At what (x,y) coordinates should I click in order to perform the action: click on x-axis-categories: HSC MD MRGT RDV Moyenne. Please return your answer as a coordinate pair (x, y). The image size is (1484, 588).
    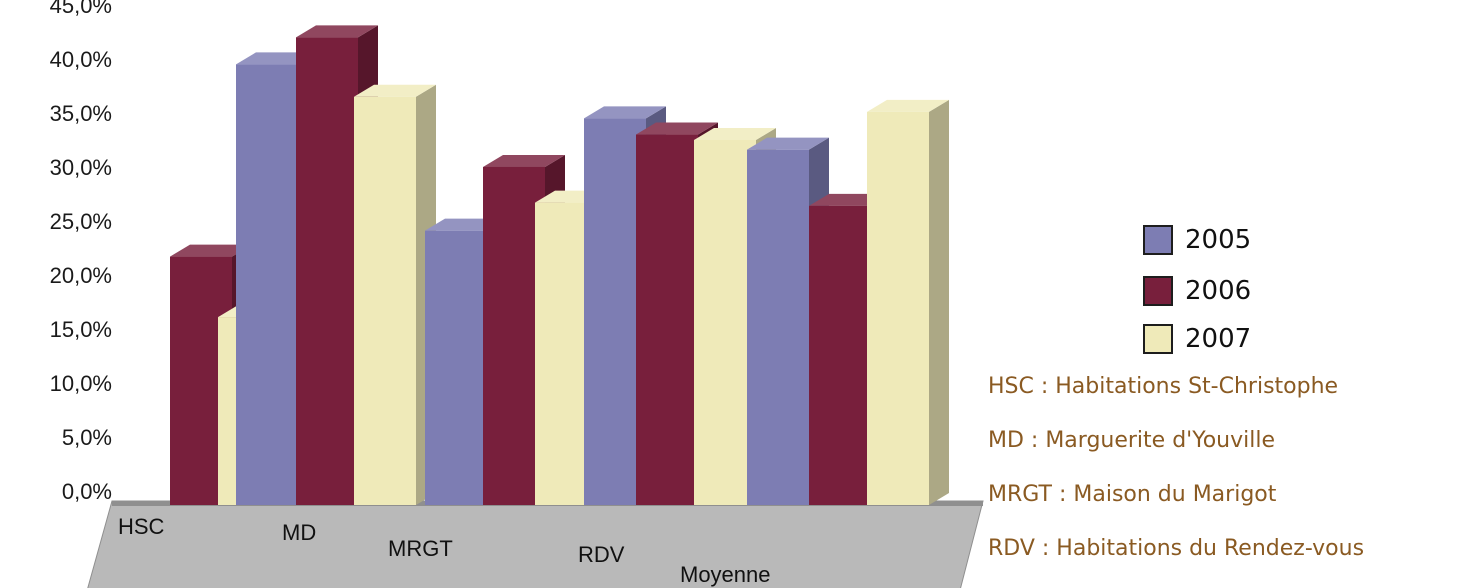
    Looking at the image, I should click on (444, 550).